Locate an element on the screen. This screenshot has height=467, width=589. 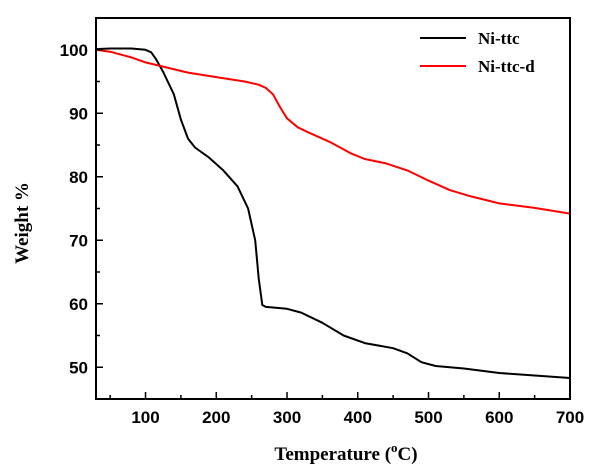
x-axis-title: Temperature (oC) is located at coordinates (345, 452).